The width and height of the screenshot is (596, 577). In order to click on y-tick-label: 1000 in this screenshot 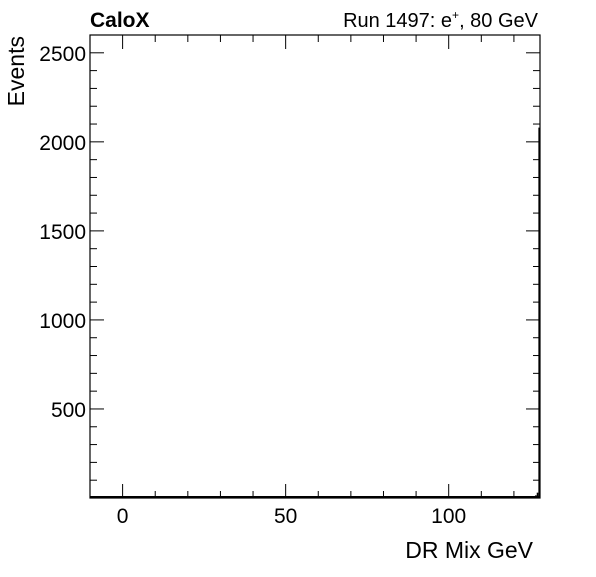, I will do `click(62, 321)`.